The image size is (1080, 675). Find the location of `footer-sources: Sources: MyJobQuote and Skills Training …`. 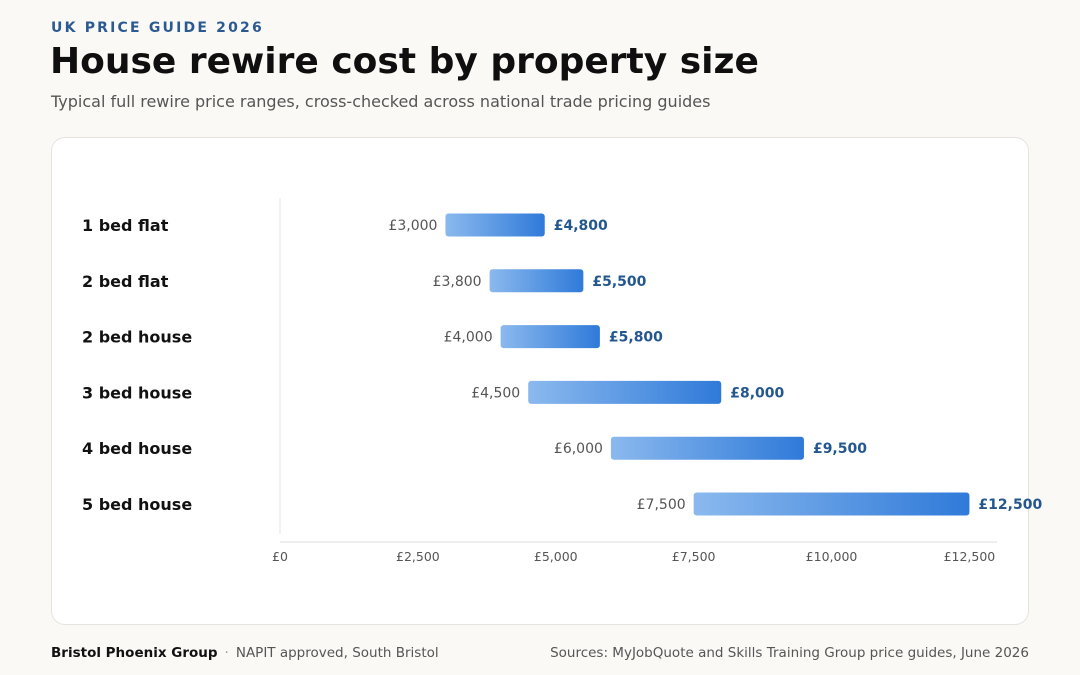

footer-sources: Sources: MyJobQuote and Skills Training … is located at coordinates (789, 653).